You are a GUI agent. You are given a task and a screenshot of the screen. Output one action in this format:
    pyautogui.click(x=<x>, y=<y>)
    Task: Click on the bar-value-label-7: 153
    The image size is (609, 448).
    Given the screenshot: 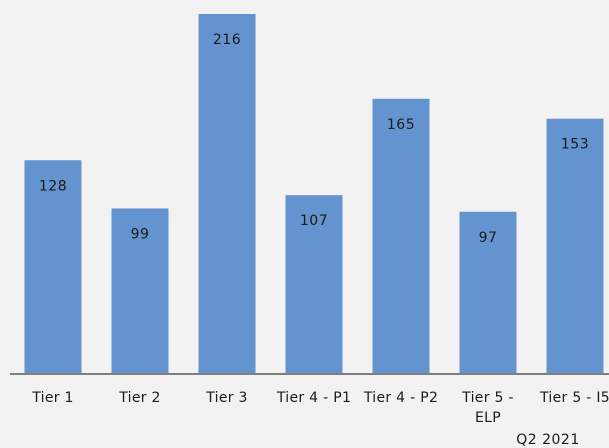 What is the action you would take?
    pyautogui.click(x=575, y=145)
    